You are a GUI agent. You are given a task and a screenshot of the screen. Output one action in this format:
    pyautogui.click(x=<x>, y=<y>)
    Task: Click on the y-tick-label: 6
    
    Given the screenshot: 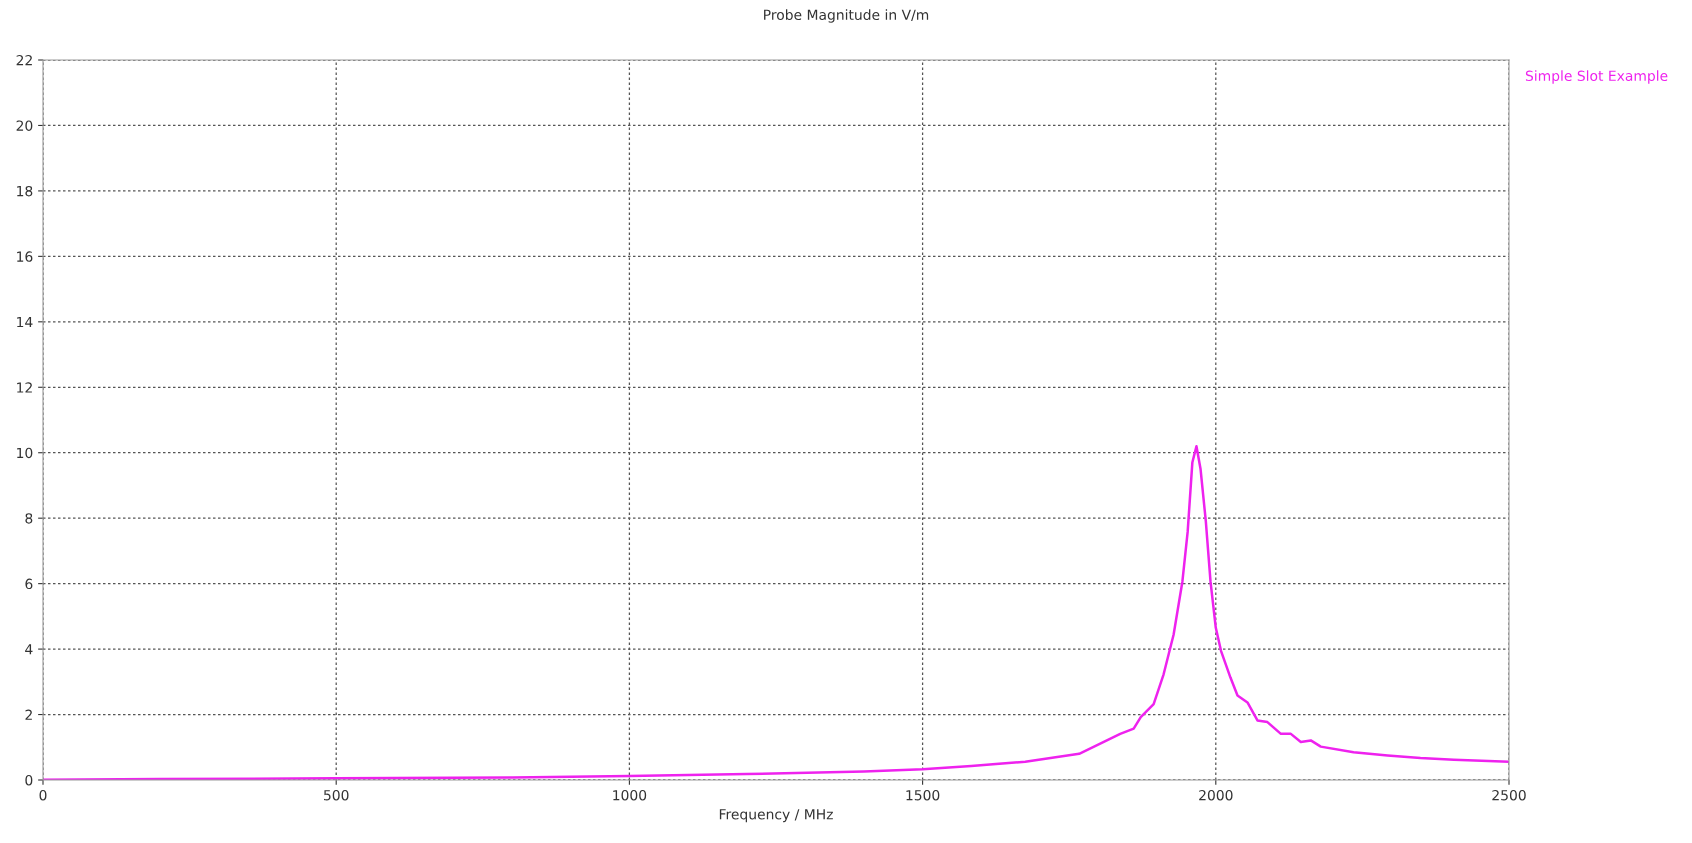 What is the action you would take?
    pyautogui.click(x=29, y=584)
    